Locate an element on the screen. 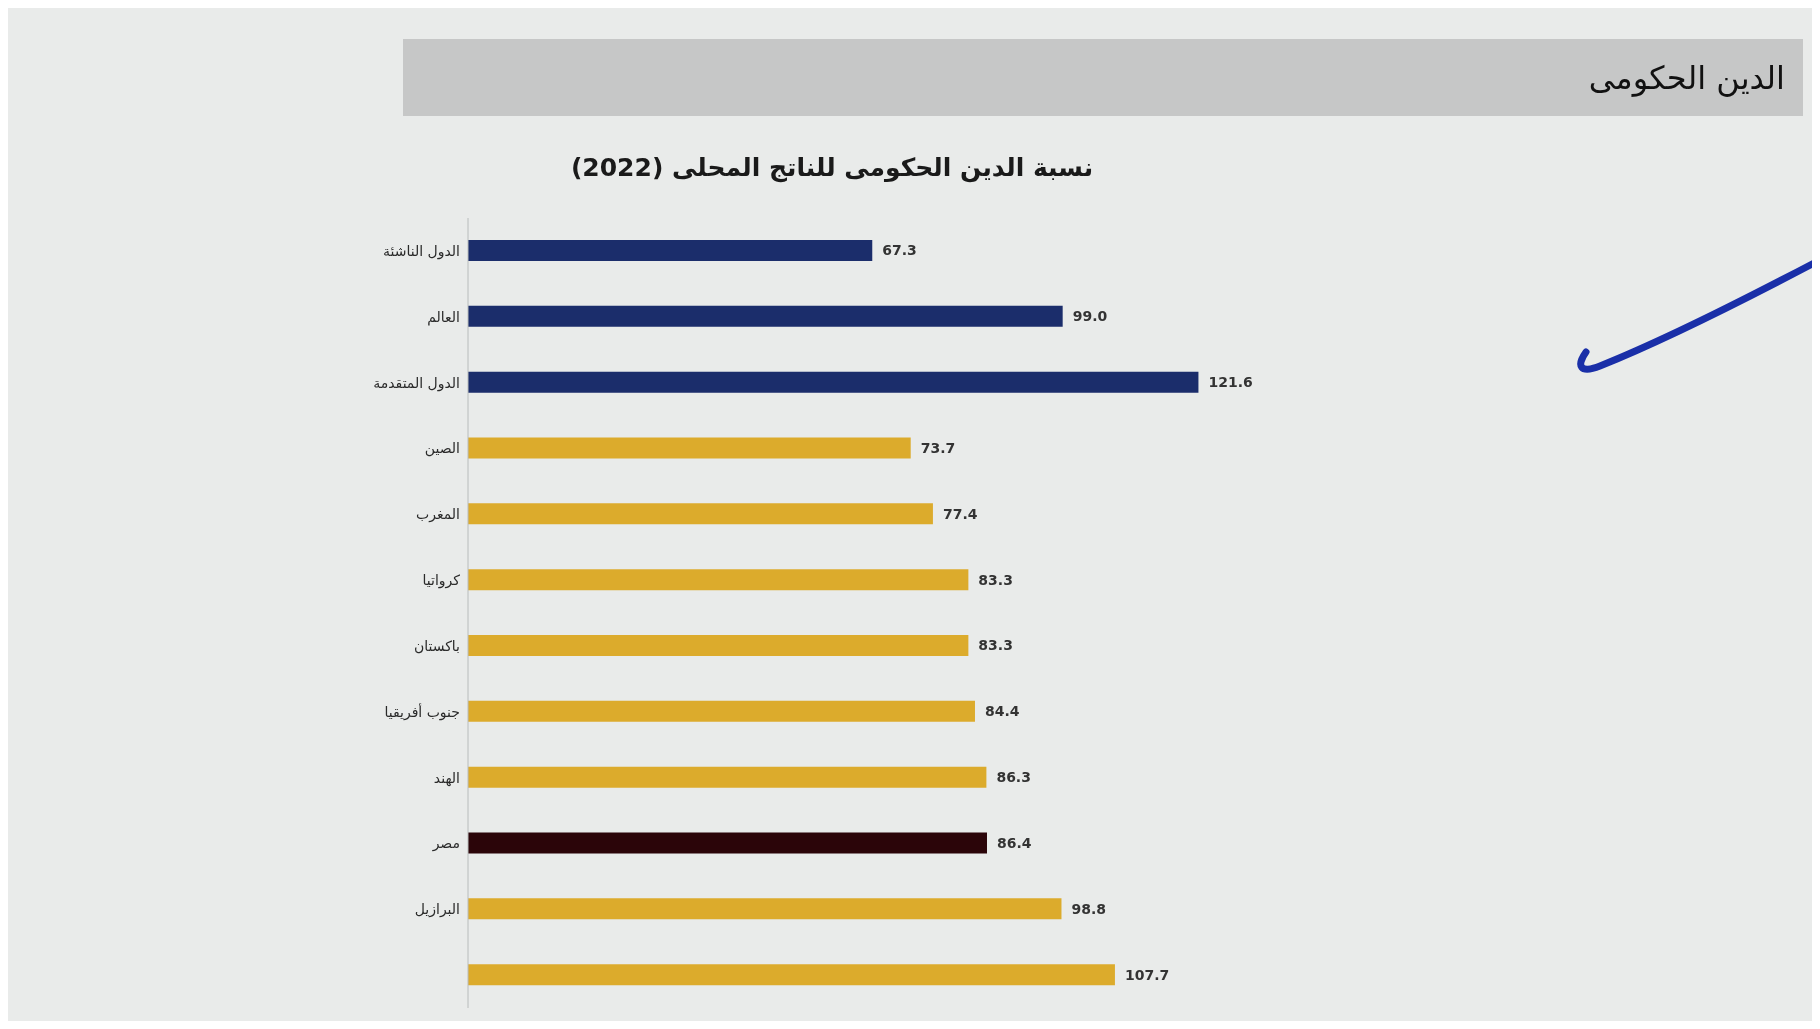 This screenshot has height=1029, width=1820. data-label: 86.3 is located at coordinates (1013, 777).